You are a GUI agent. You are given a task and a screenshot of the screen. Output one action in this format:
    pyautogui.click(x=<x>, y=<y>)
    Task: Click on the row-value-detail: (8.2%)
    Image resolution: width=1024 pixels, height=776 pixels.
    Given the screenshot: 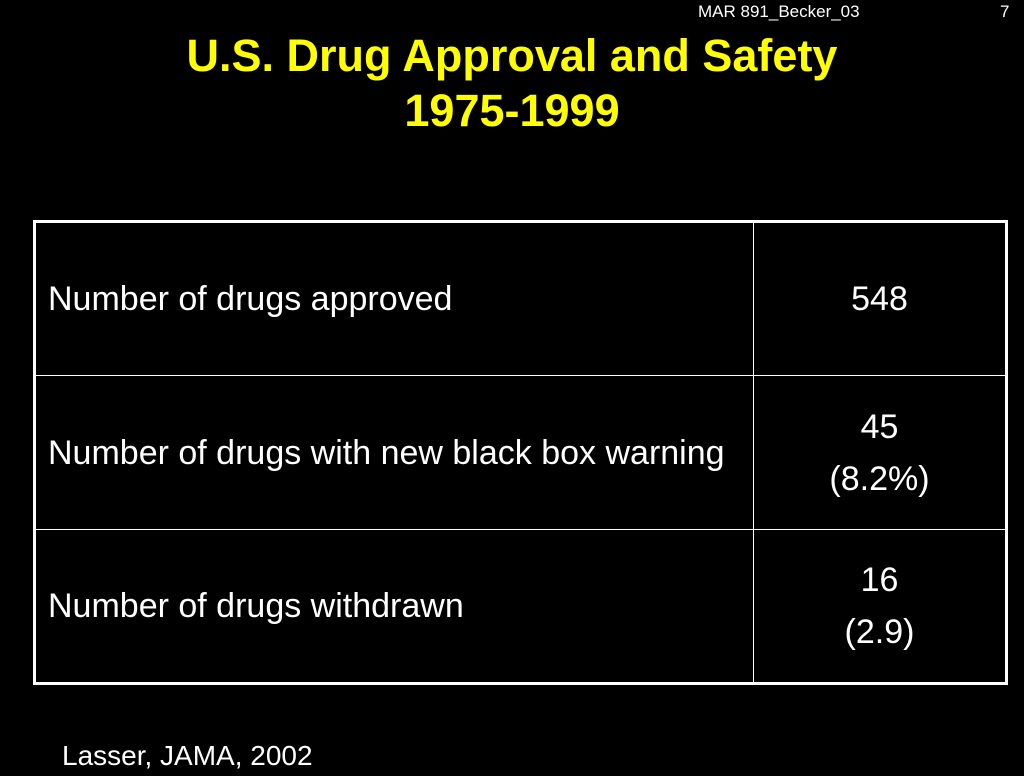 What is the action you would take?
    pyautogui.click(x=879, y=478)
    